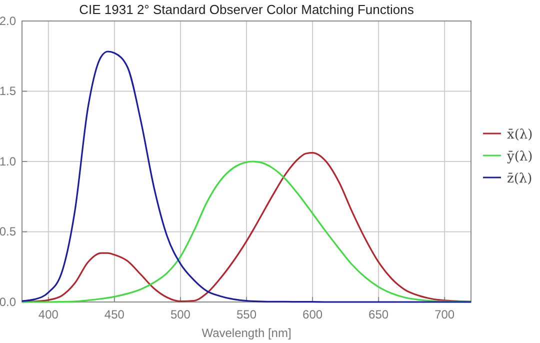 The width and height of the screenshot is (540, 343). What do you see at coordinates (48, 315) in the screenshot?
I see `x-tick-label: 400` at bounding box center [48, 315].